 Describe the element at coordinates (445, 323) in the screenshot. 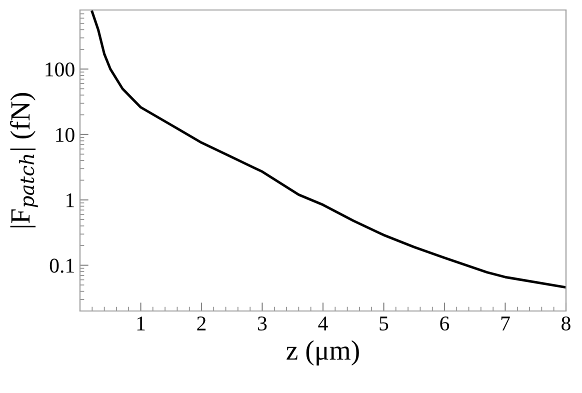

I see `x-tick-label: 6` at that location.